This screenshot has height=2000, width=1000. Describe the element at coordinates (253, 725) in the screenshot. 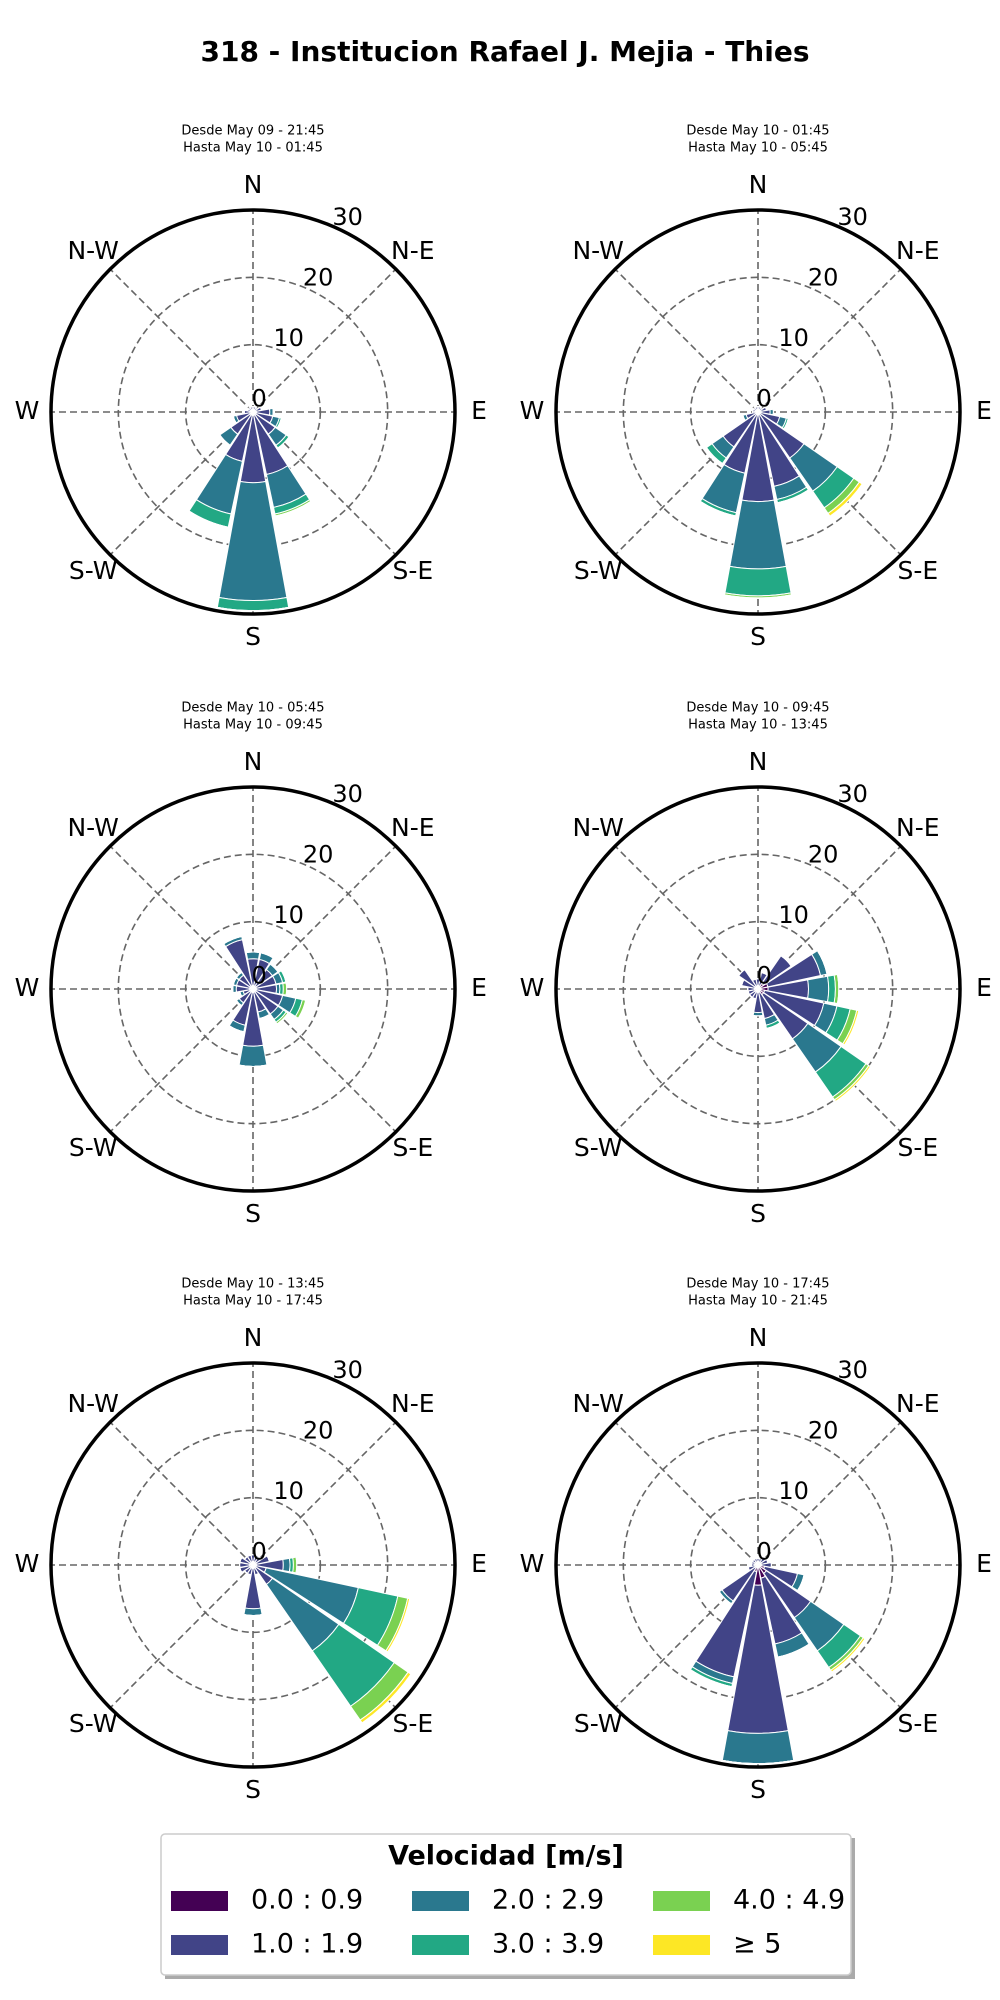

I see `subplot-title: Hasta May 10 - 09:45` at that location.